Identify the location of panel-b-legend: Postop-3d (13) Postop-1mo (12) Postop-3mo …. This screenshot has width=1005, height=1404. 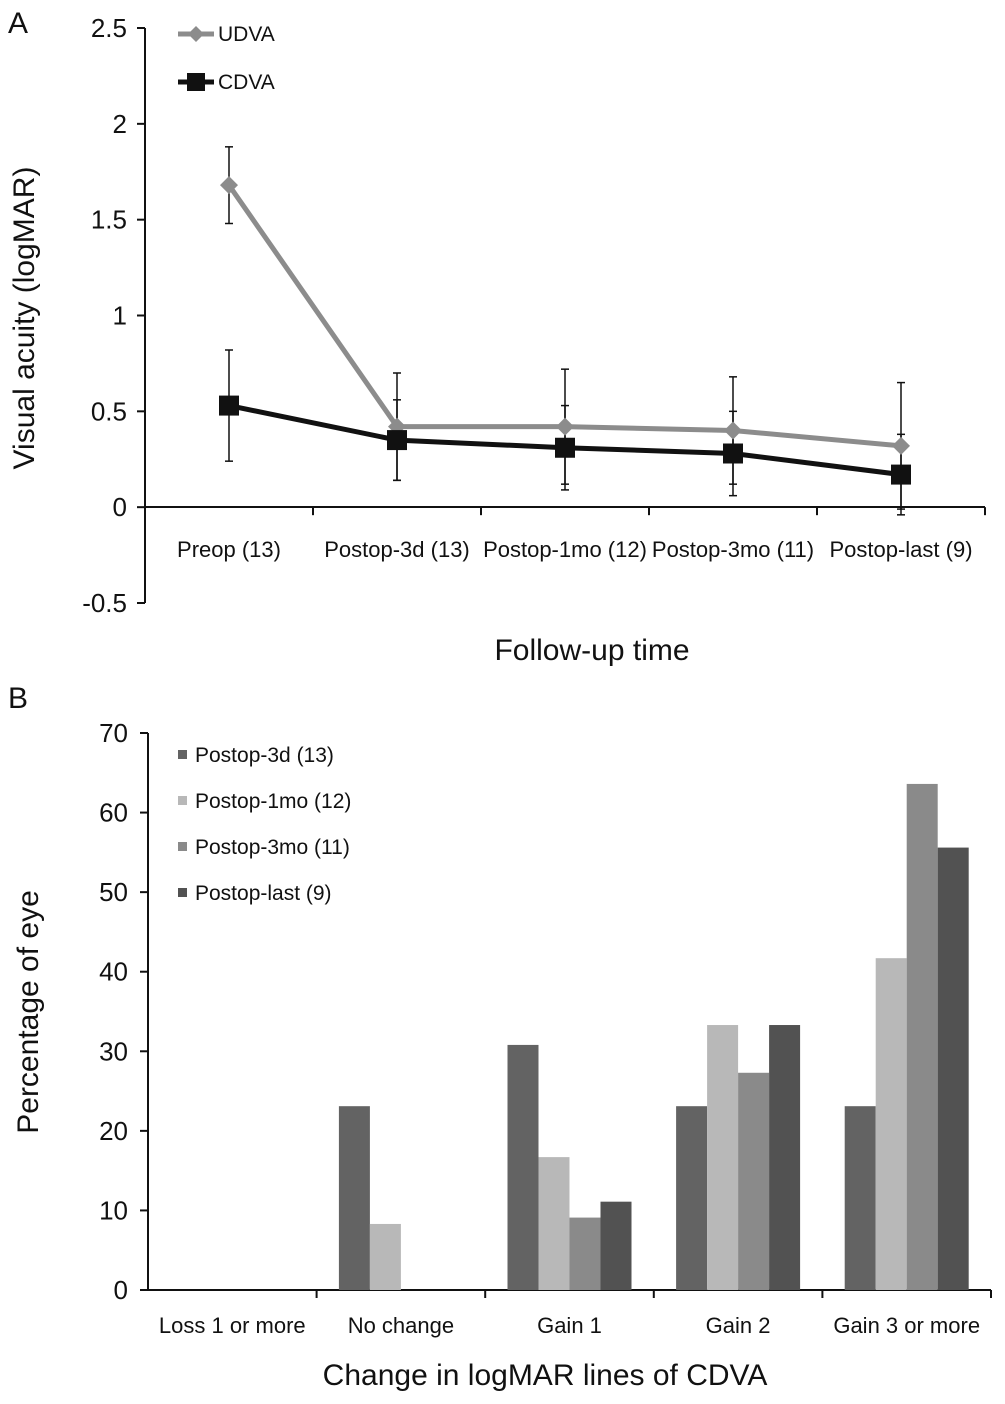
(264, 824).